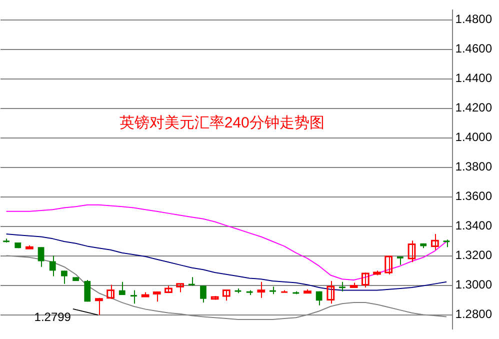 This screenshot has height=339, width=499. What do you see at coordinates (473, 78) in the screenshot?
I see `y-tick-label: 1.4400` at bounding box center [473, 78].